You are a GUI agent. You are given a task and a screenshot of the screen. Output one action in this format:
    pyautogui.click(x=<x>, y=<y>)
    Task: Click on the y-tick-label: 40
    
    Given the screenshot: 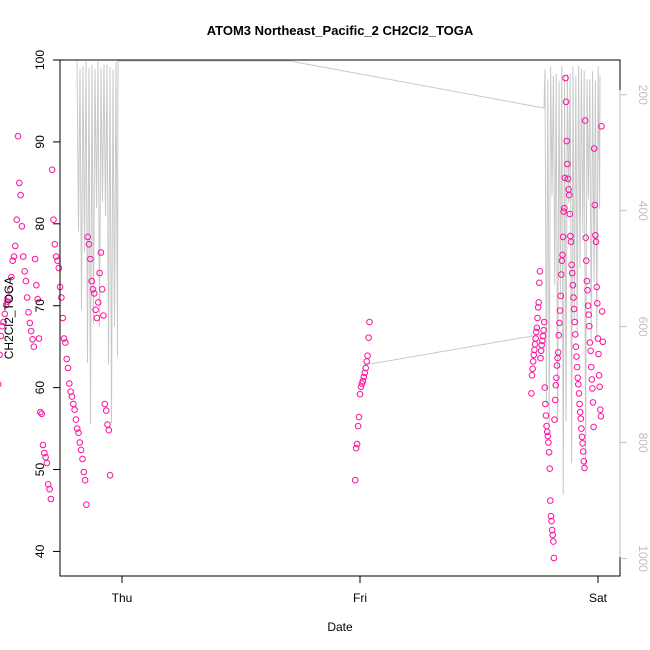 What is the action you would take?
    pyautogui.click(x=40, y=551)
    